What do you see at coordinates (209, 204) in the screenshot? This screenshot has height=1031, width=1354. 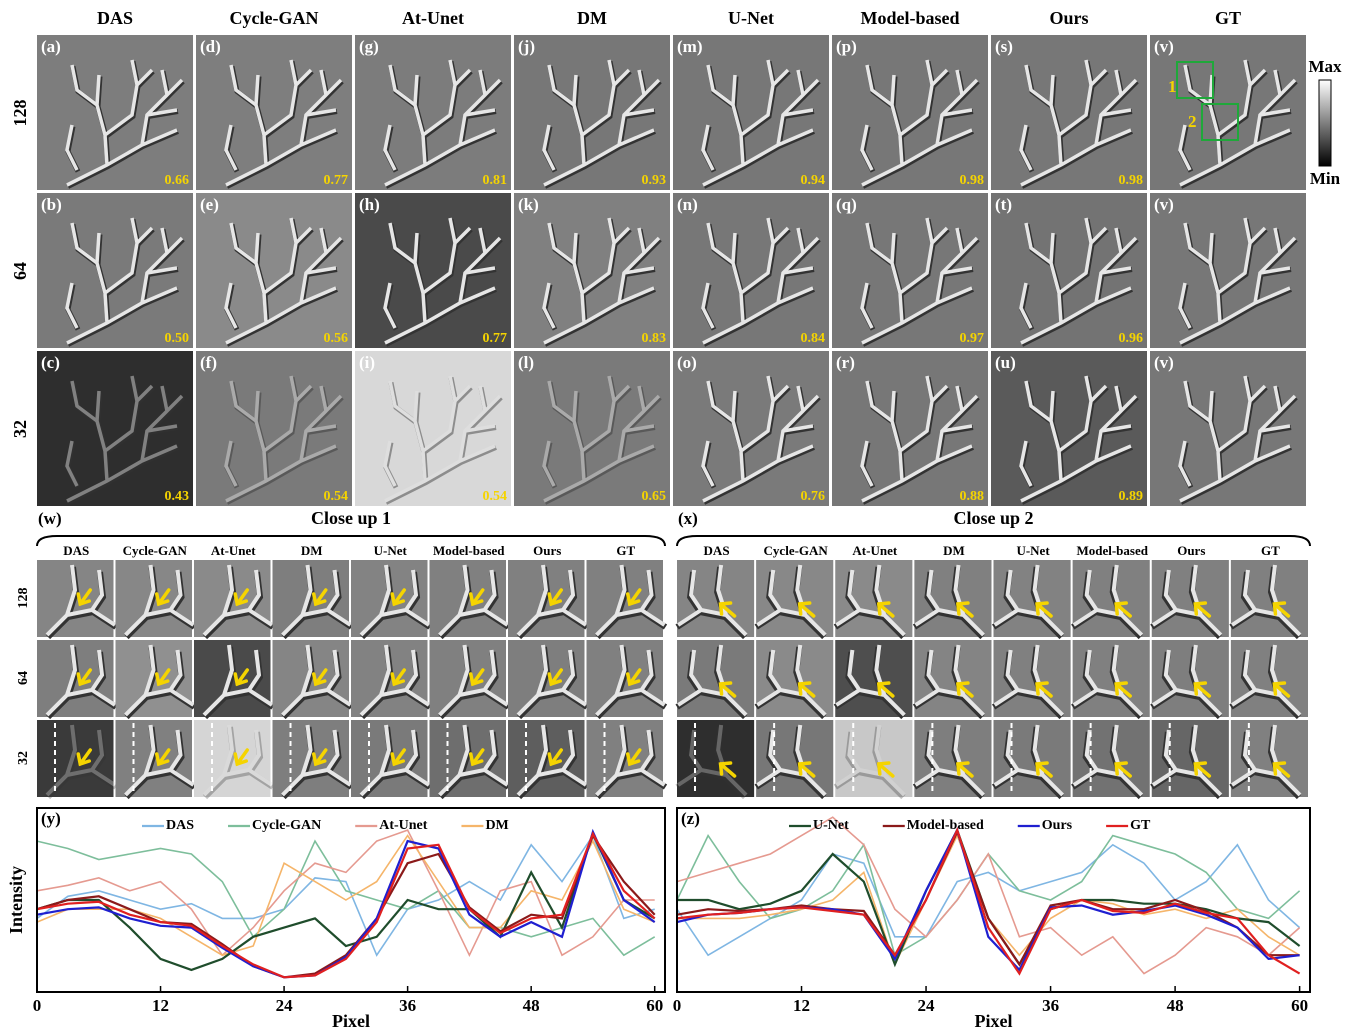 I see `panel-label: (e)` at bounding box center [209, 204].